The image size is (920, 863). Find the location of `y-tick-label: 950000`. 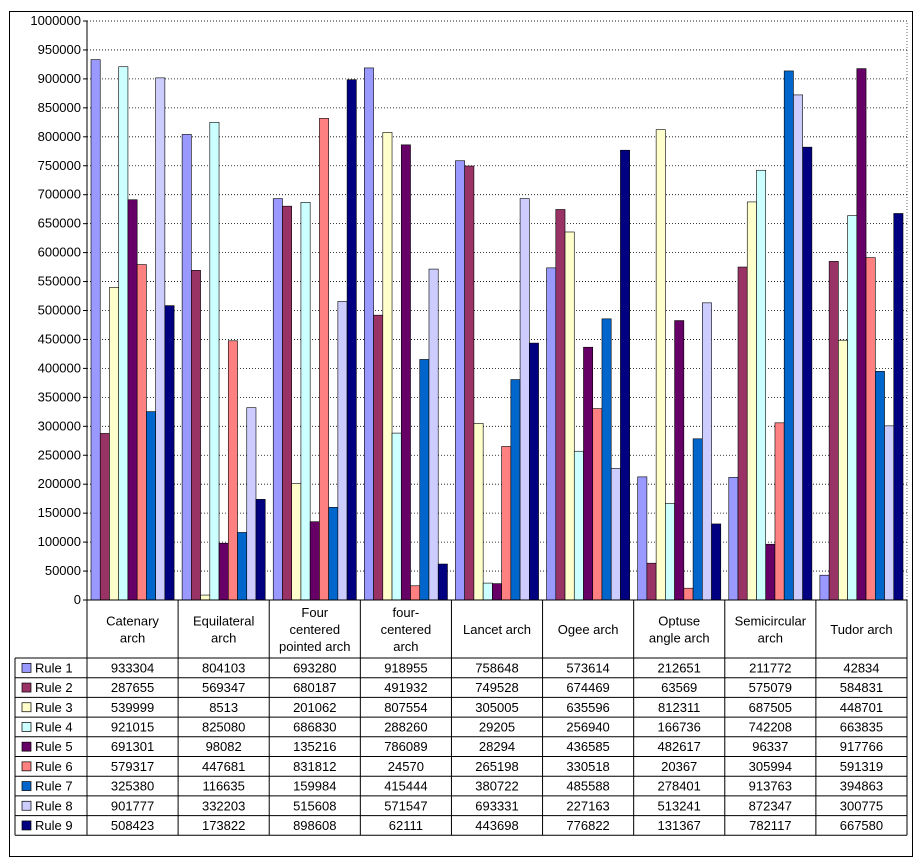

y-tick-label: 950000 is located at coordinates (59, 49).